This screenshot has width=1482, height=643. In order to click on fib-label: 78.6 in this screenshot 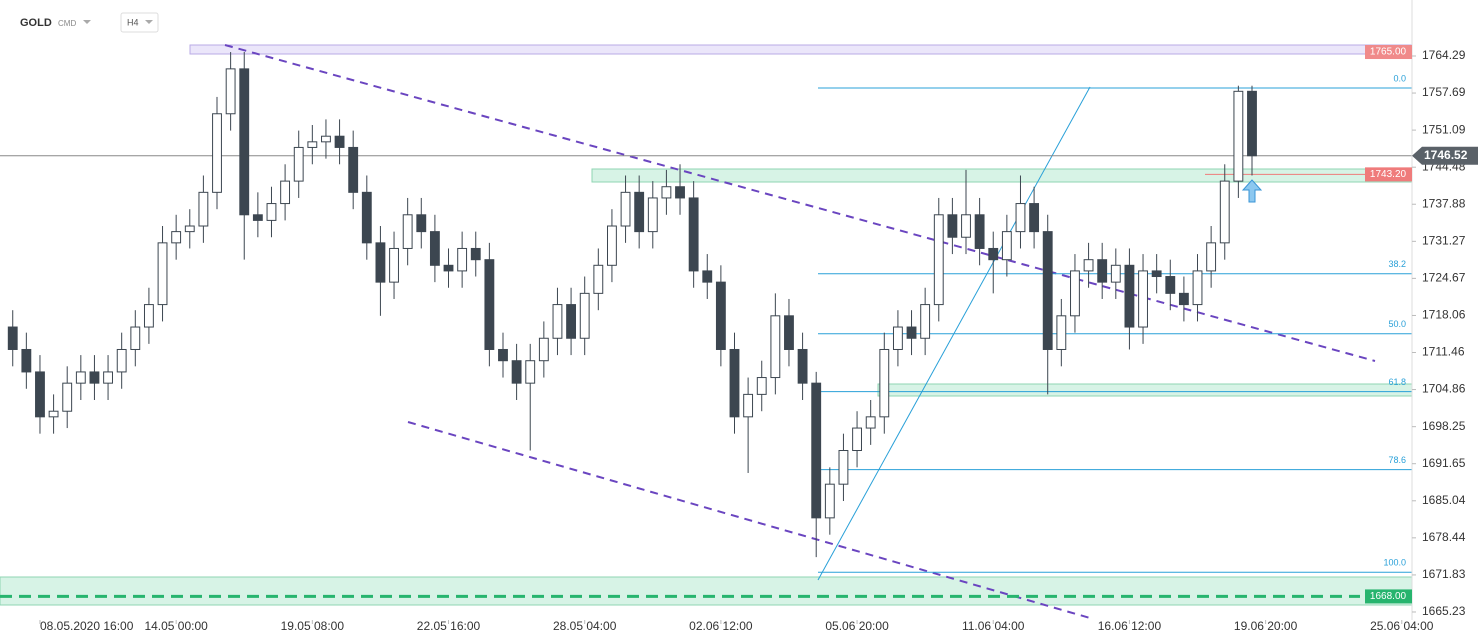, I will do `click(1397, 460)`.